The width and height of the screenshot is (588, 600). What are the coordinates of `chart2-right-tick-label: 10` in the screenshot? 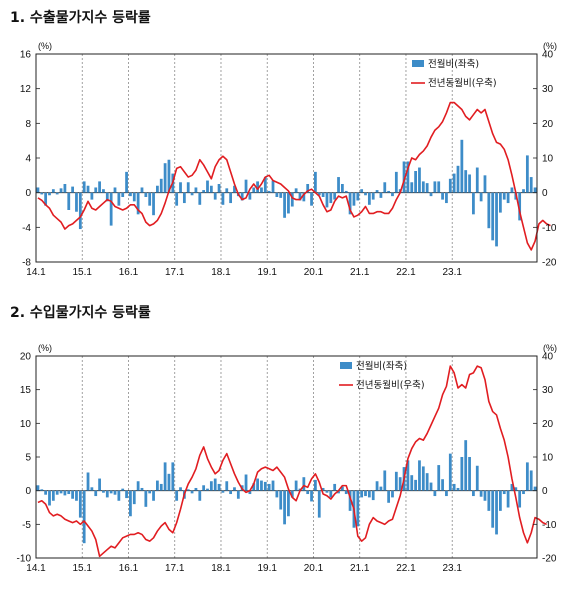 It's located at (548, 458).